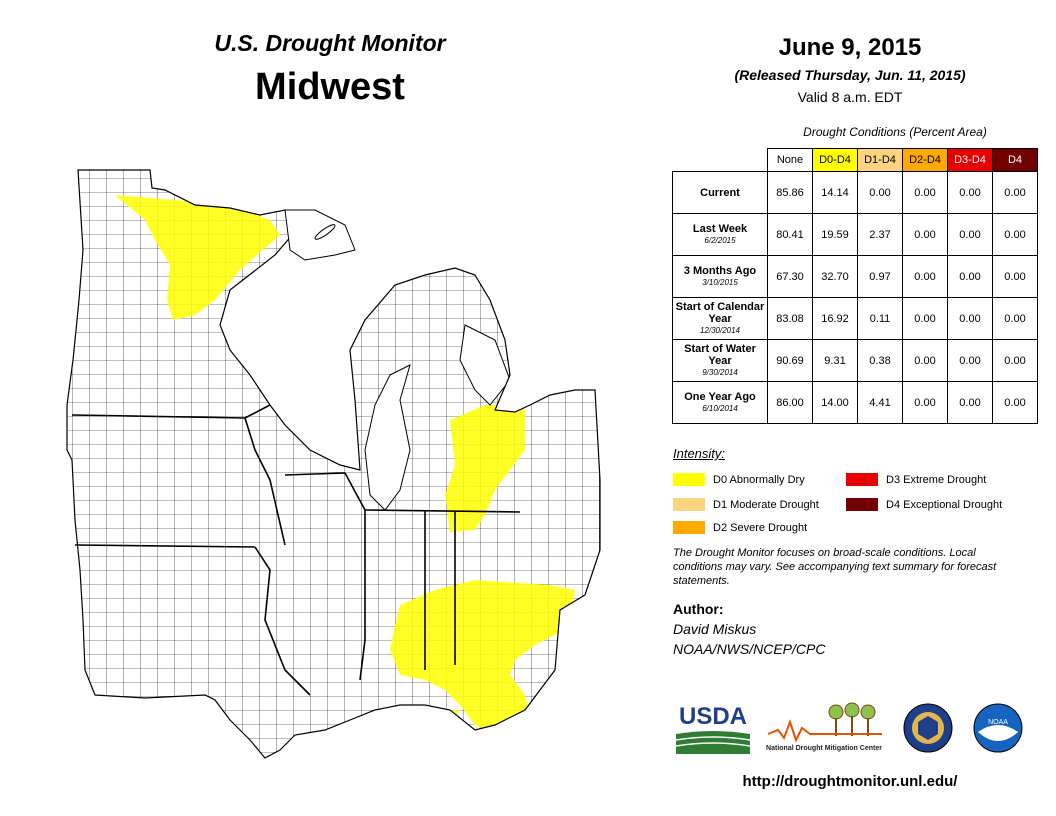 The width and height of the screenshot is (1056, 816). Describe the element at coordinates (766, 505) in the screenshot. I see `legend-label-d1: D1 Moderate Drought` at that location.